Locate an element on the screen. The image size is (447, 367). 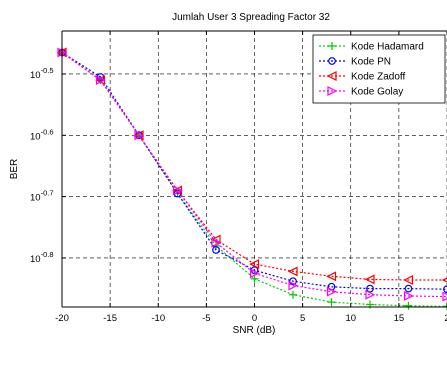
legend-item: Kode Zadoff is located at coordinates (362, 77).